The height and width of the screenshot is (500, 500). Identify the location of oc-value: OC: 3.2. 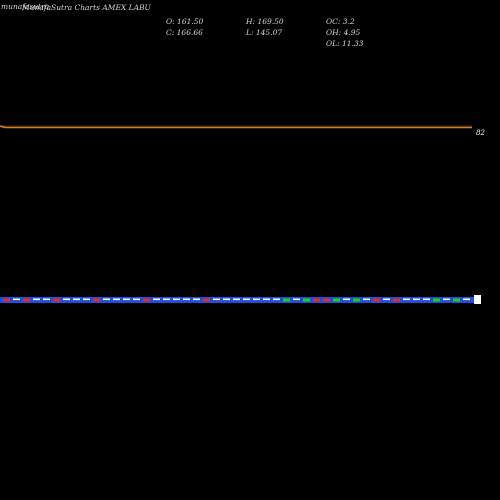
(340, 21).